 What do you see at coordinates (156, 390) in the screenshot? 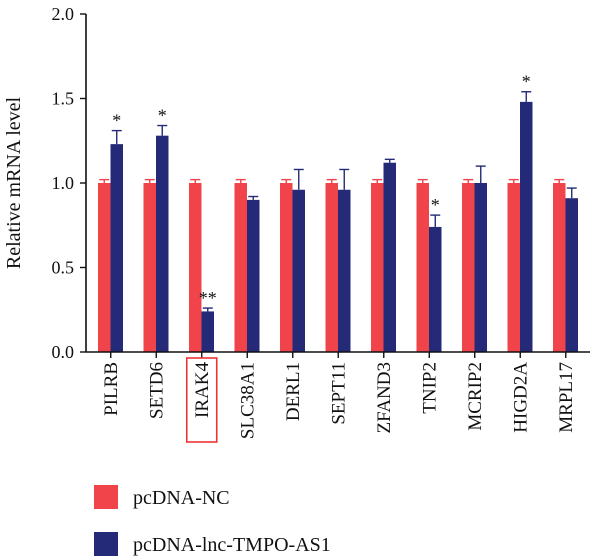
I see `x-tick-label: SETD6` at bounding box center [156, 390].